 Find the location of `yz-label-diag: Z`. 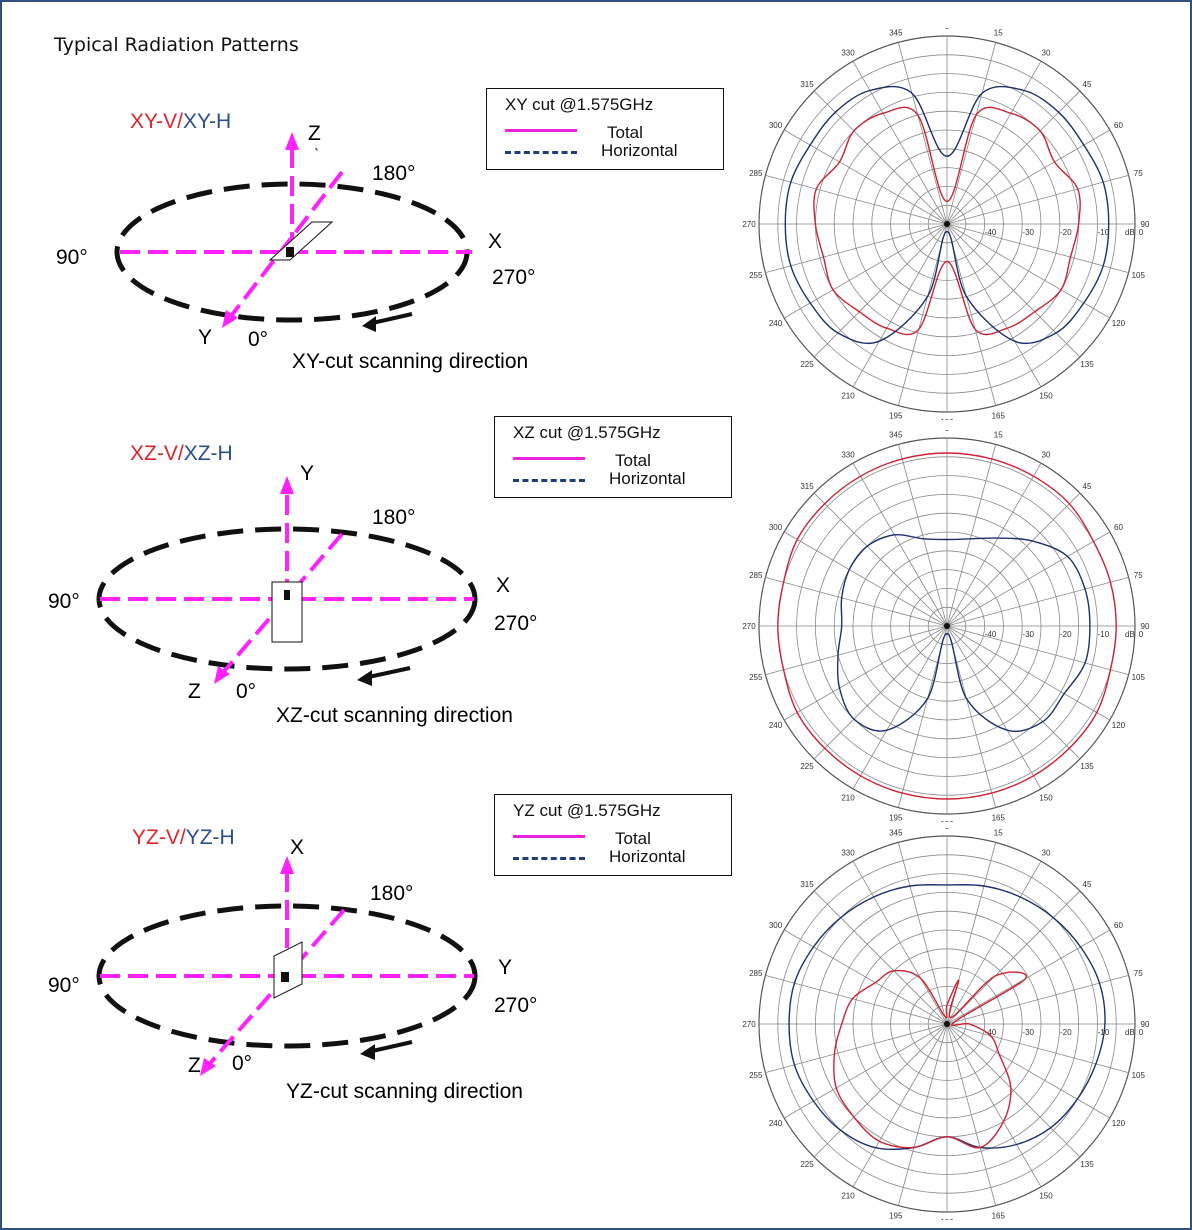

yz-label-diag: Z is located at coordinates (194, 1065).